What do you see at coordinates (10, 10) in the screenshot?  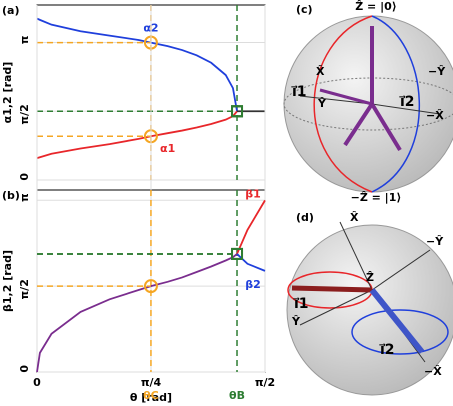 I see `panel-label: (a)` at bounding box center [10, 10].